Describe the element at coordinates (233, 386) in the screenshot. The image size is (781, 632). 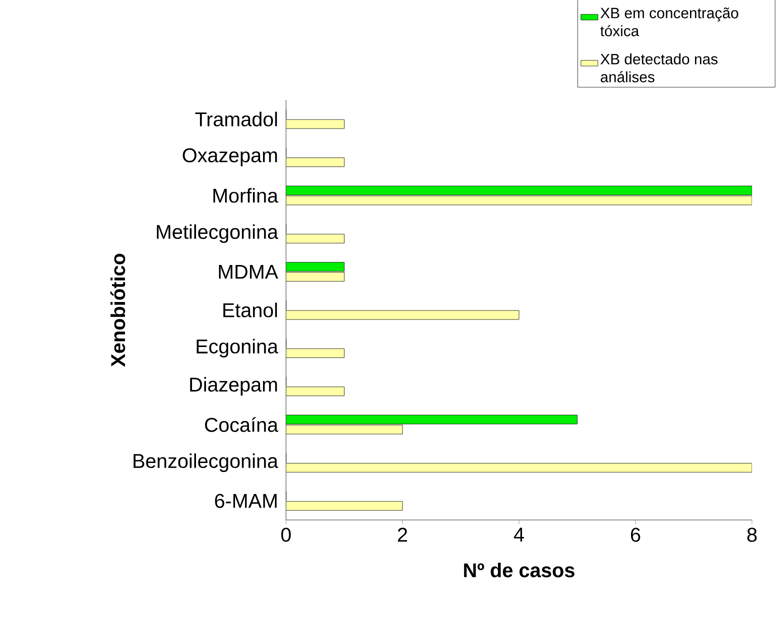
I see `y-tick-label: Diazepam` at that location.